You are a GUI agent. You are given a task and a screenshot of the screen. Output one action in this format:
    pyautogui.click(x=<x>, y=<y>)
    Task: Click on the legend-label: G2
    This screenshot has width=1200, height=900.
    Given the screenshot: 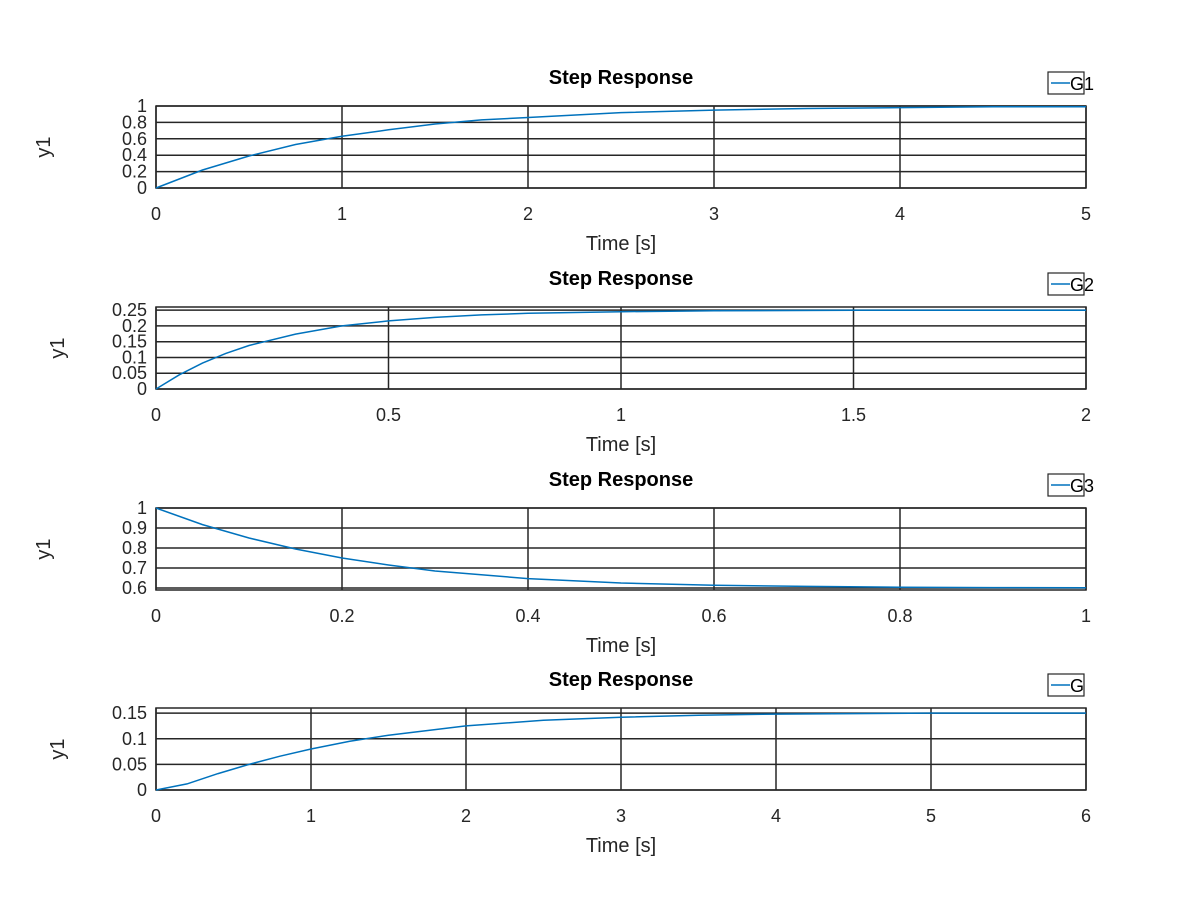 What is the action you would take?
    pyautogui.click(x=1082, y=285)
    